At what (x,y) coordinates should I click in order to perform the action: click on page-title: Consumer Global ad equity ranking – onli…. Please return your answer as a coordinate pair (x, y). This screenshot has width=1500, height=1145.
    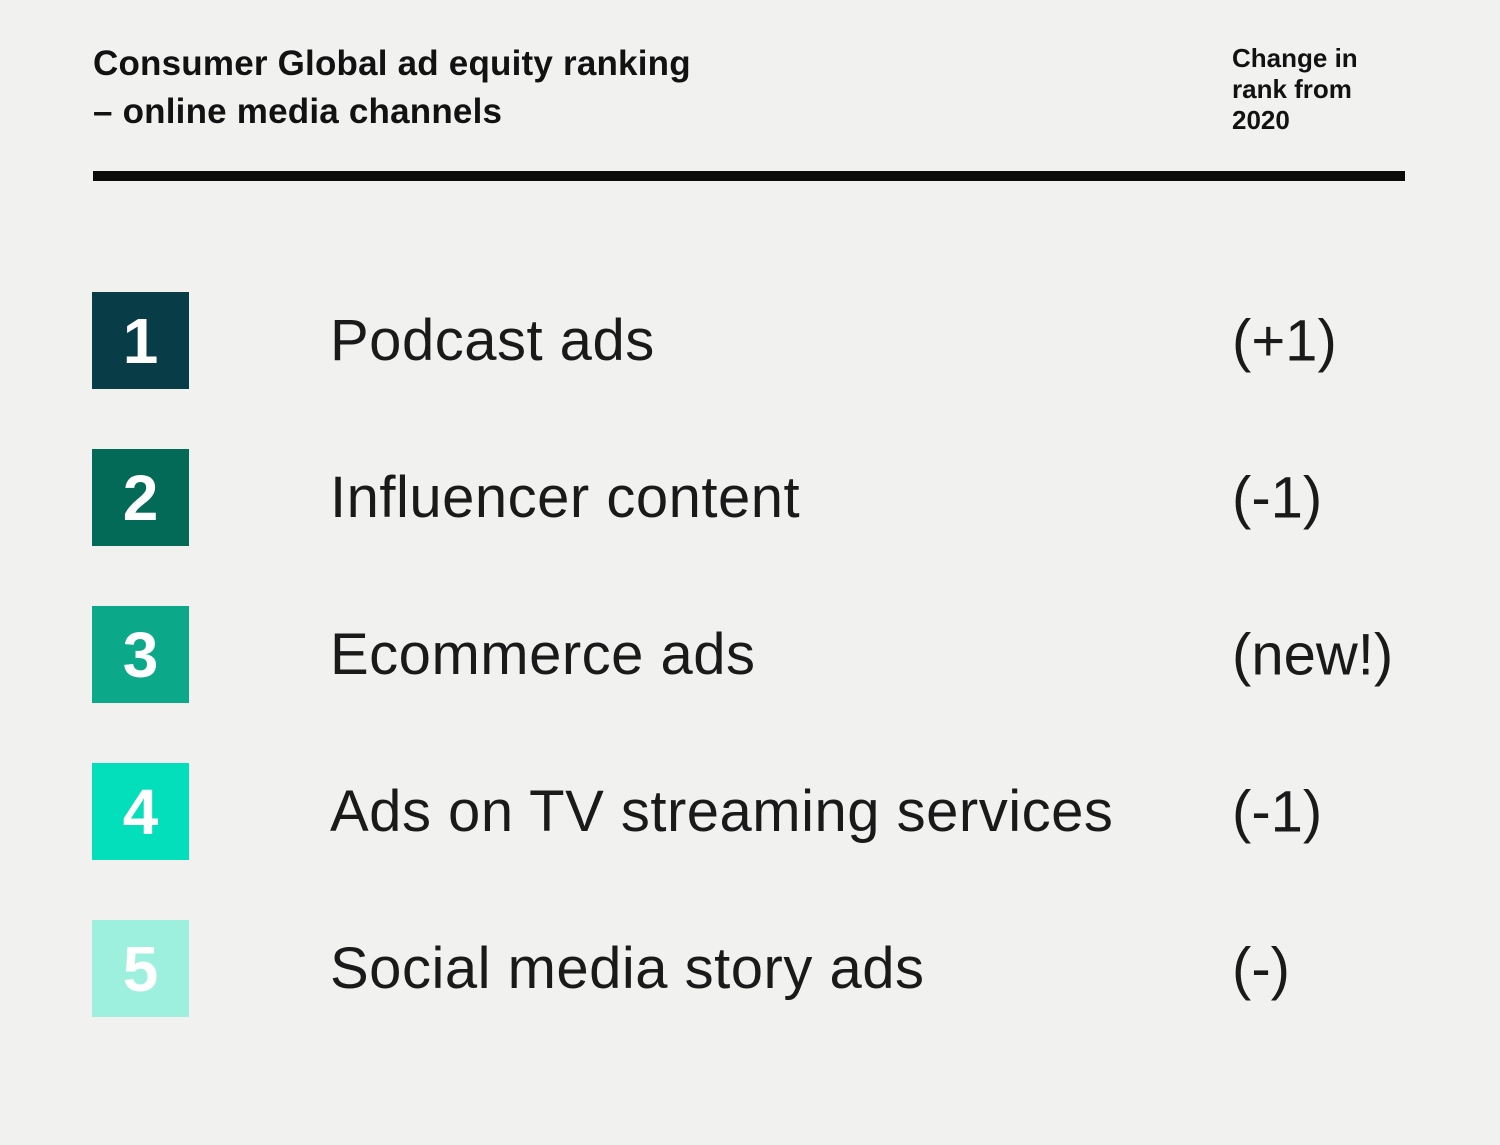
    Looking at the image, I should click on (392, 87).